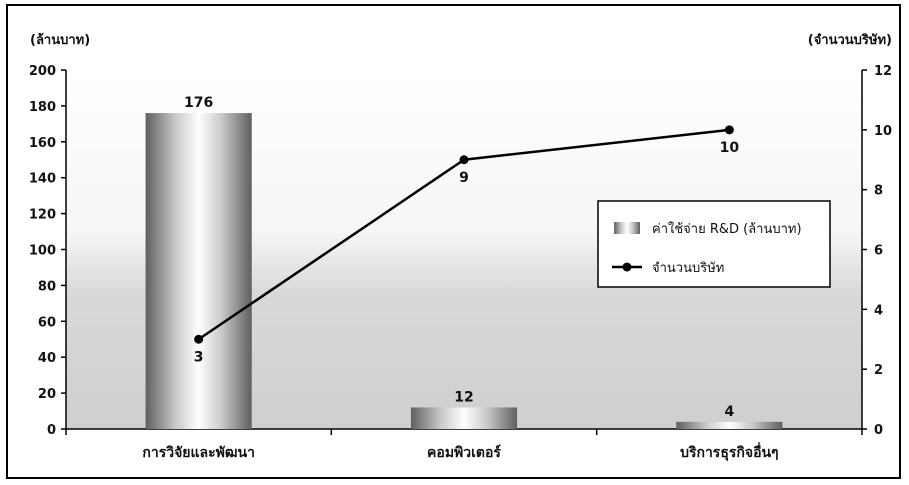  Describe the element at coordinates (42, 143) in the screenshot. I see `y-left-tick-label: 160` at that location.